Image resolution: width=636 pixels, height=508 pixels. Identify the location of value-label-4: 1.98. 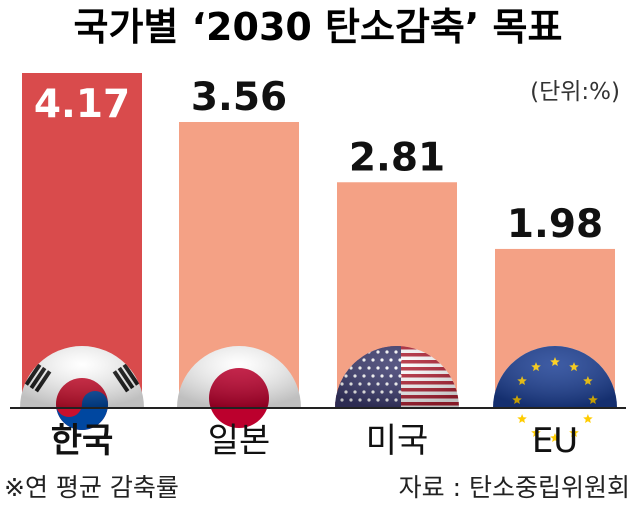
(555, 224).